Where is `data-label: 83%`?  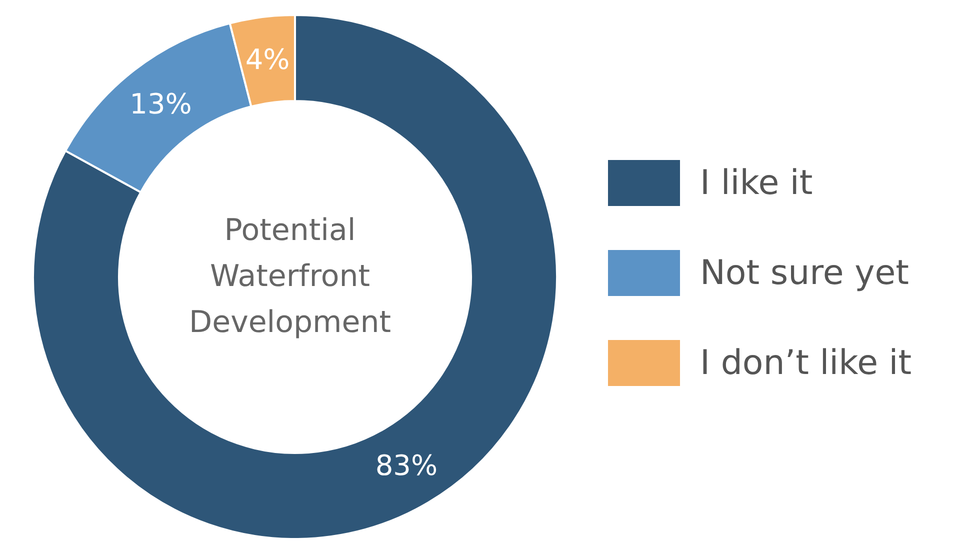
data-label: 83% is located at coordinates (406, 465).